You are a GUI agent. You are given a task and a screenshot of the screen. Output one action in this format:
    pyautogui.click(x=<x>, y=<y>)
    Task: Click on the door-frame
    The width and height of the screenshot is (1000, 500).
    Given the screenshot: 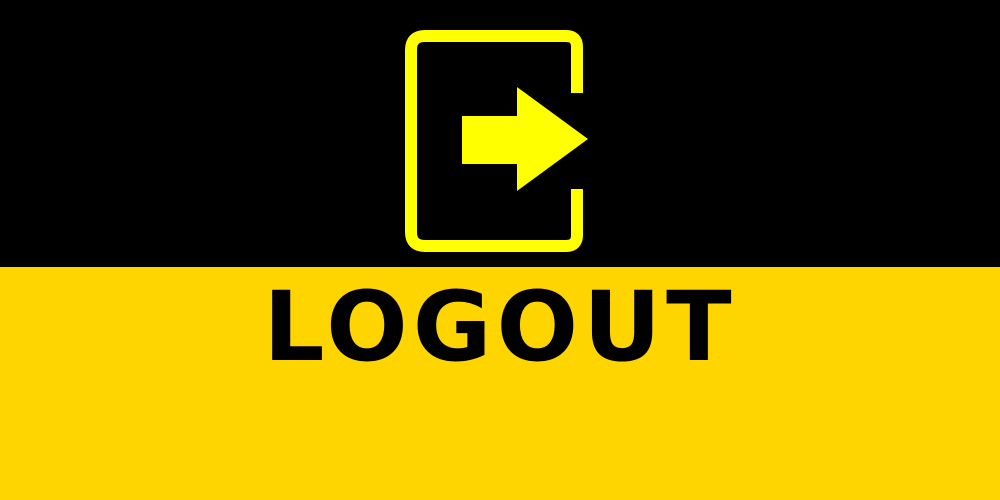 What is the action you would take?
    pyautogui.click(x=494, y=141)
    